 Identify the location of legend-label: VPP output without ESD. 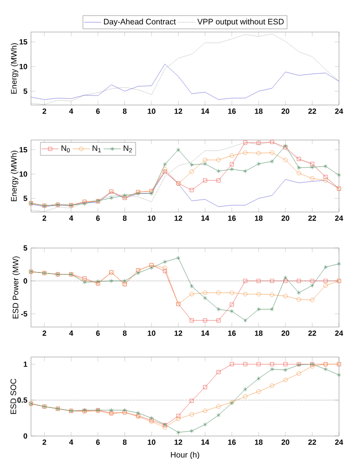
(240, 22).